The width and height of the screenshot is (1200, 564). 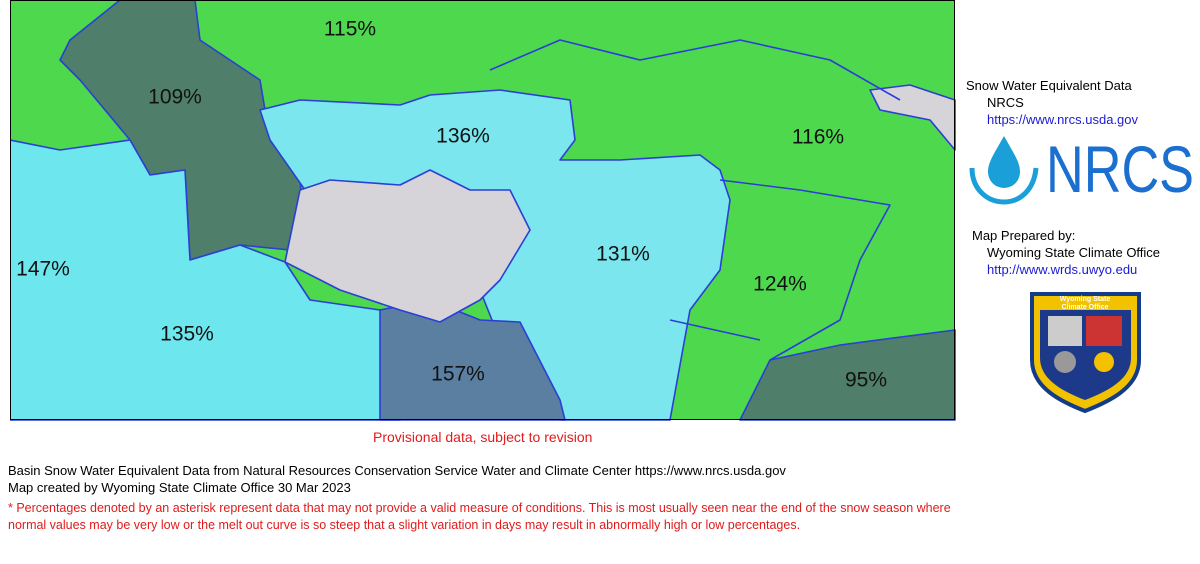 What do you see at coordinates (780, 284) in the screenshot?
I see `basin-percentage: 124%` at bounding box center [780, 284].